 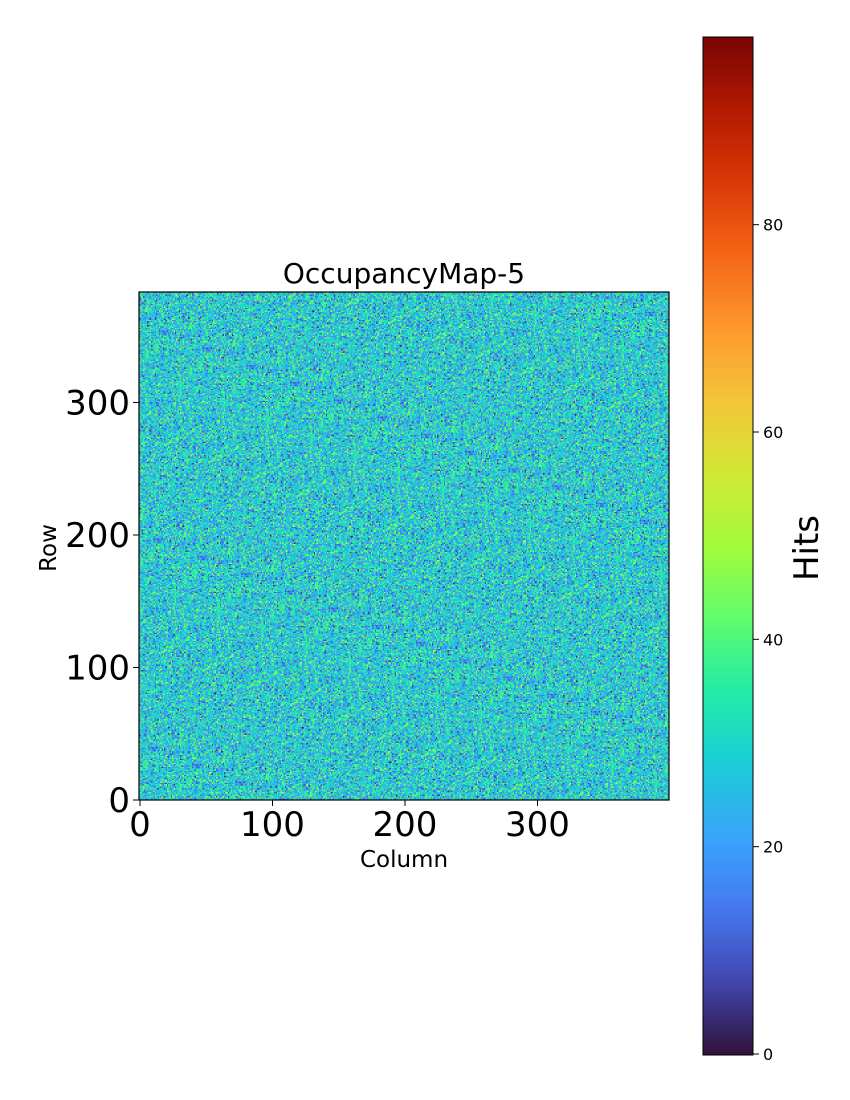 What do you see at coordinates (404, 273) in the screenshot?
I see `chart-title: OccupancyMap-5` at bounding box center [404, 273].